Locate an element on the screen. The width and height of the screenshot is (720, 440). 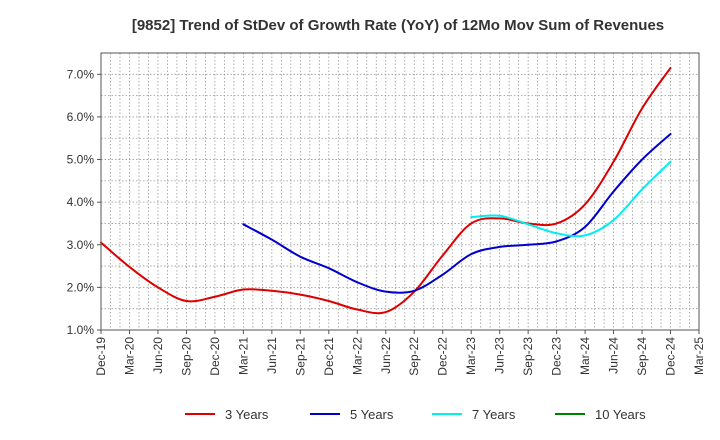
x-tick-label: Dec-22 is located at coordinates (443, 356).